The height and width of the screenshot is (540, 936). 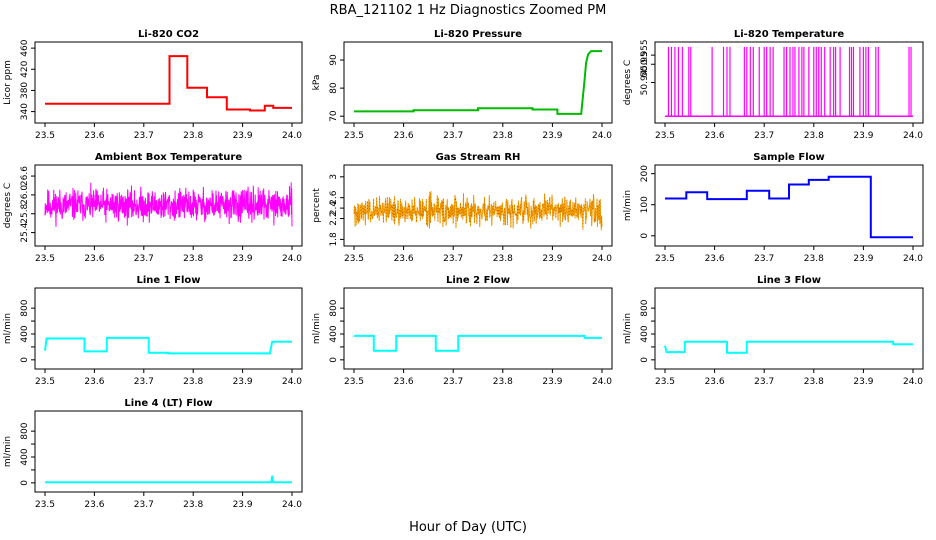 What do you see at coordinates (334, 218) in the screenshot?
I see `y-tick-label: 2.2` at bounding box center [334, 218].